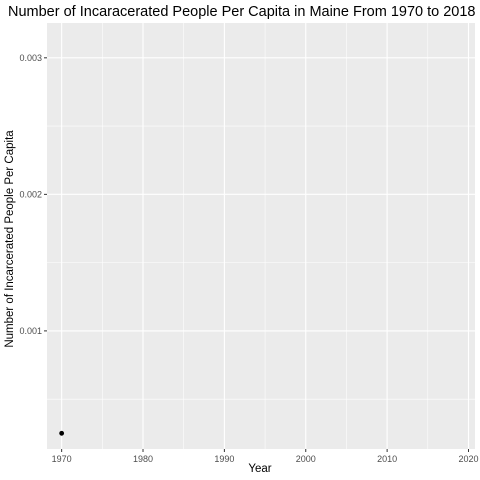 The height and width of the screenshot is (480, 480). I want to click on x-tick-label: 1970, so click(62, 459).